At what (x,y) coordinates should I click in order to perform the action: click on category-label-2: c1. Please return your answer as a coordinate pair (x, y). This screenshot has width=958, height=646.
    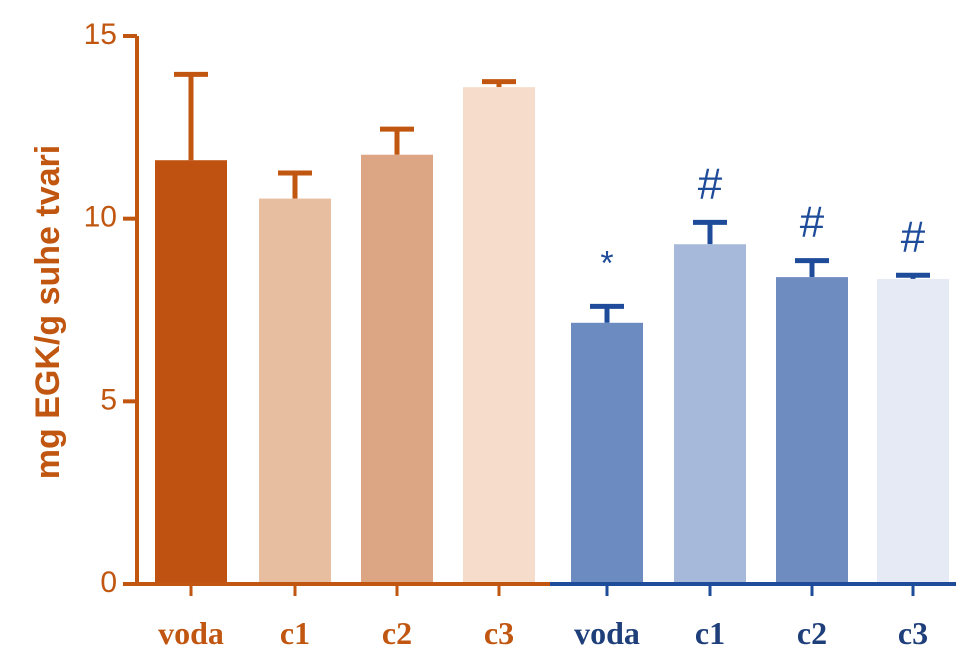
    Looking at the image, I should click on (295, 630).